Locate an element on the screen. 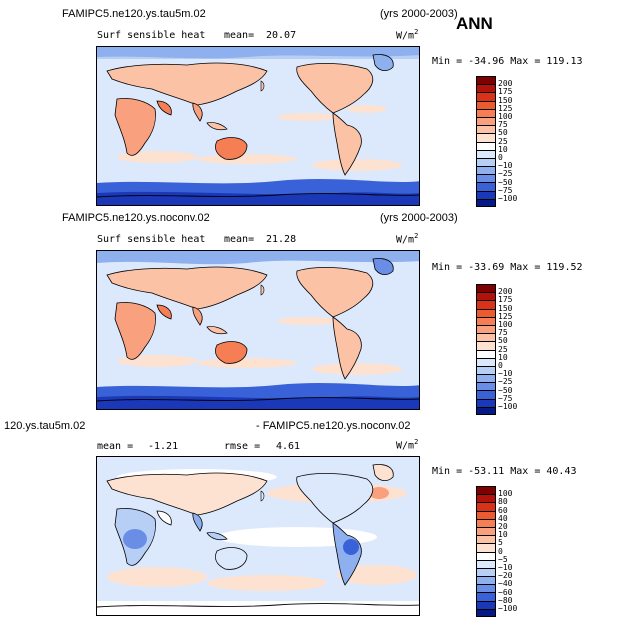  panel3-rmse-label: rmse = is located at coordinates (242, 446).